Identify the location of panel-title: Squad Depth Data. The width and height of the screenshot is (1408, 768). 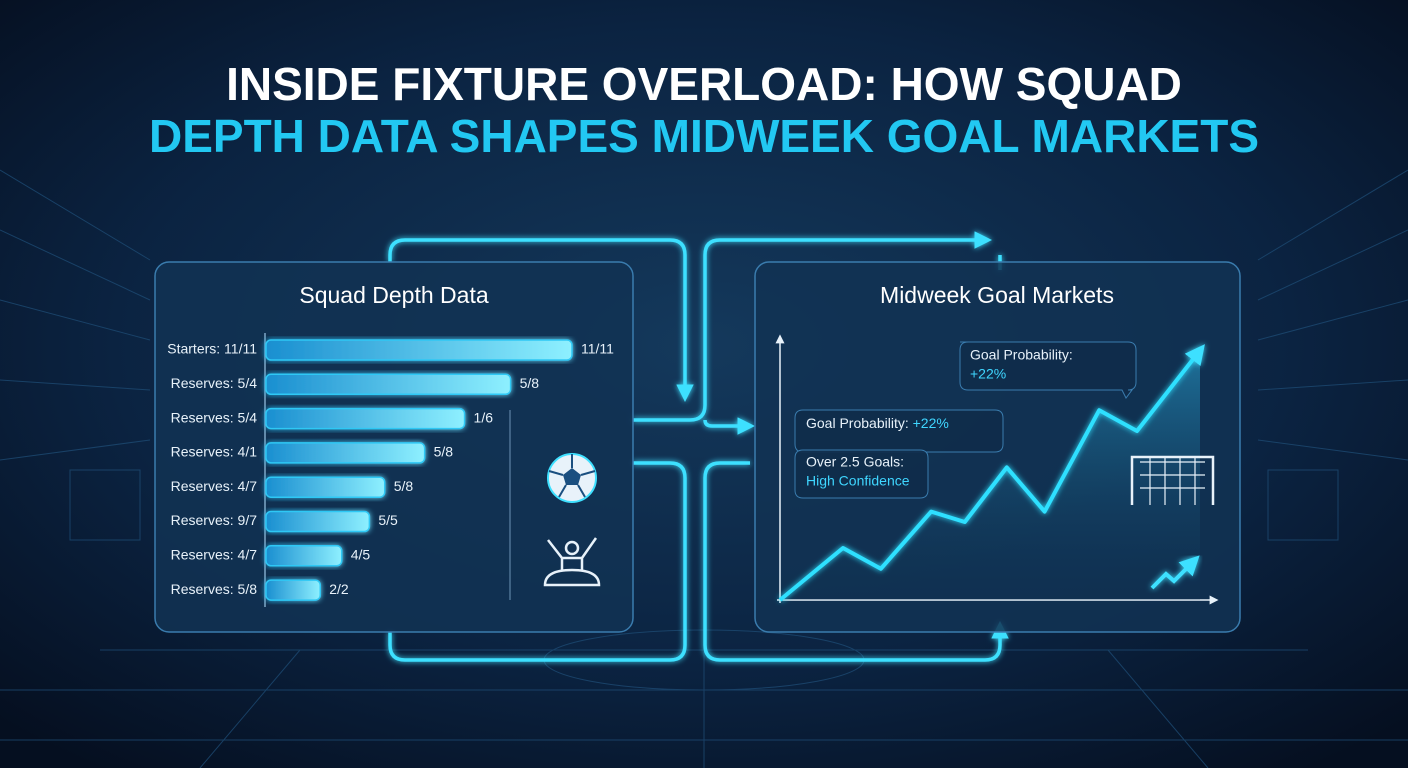
(393, 295).